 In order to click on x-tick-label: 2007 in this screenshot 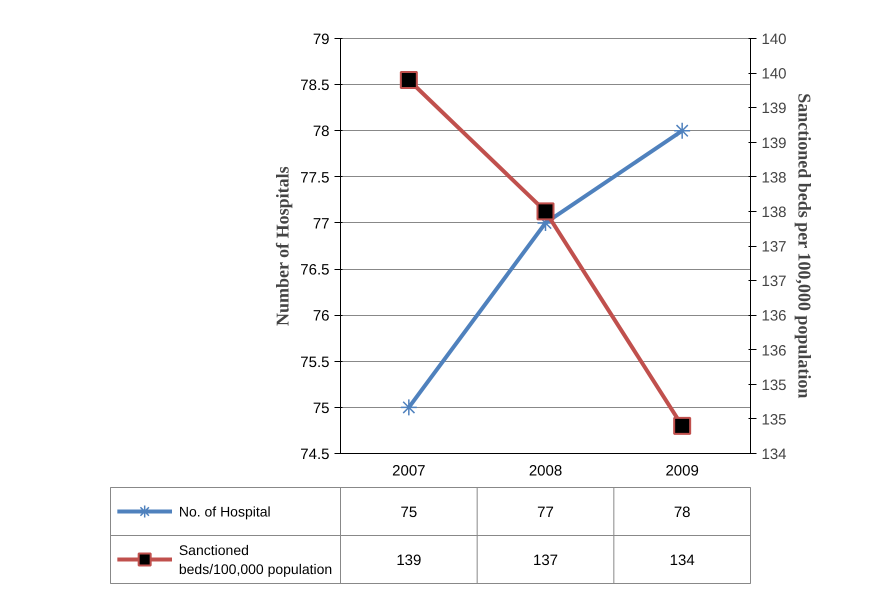, I will do `click(409, 471)`.